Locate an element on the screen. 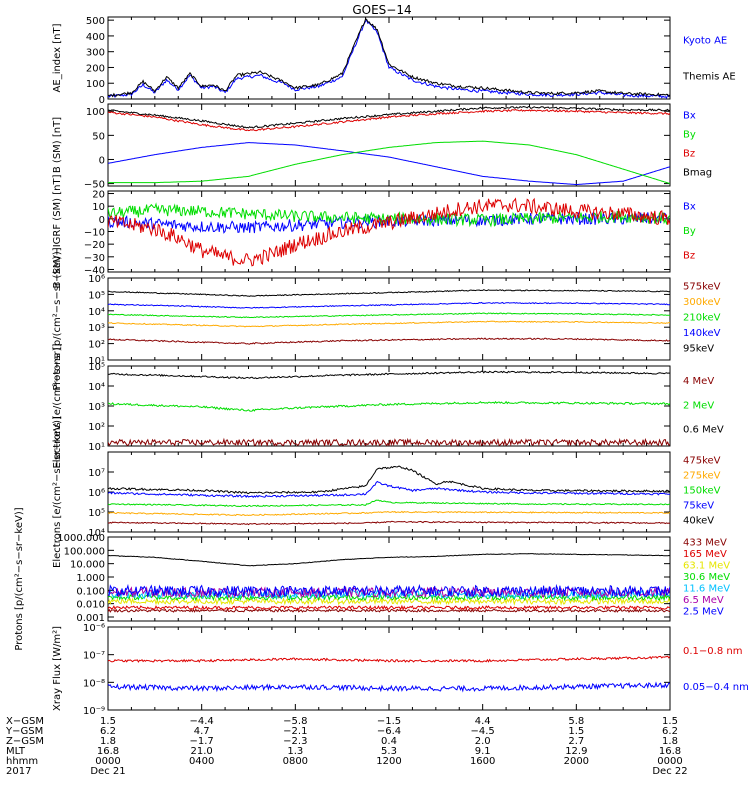  y-tick-label: 10³ is located at coordinates (96, 328).